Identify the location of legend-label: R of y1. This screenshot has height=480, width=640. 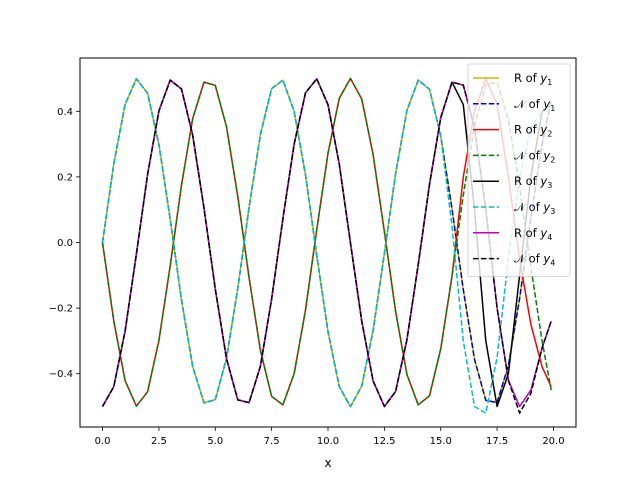
(533, 79).